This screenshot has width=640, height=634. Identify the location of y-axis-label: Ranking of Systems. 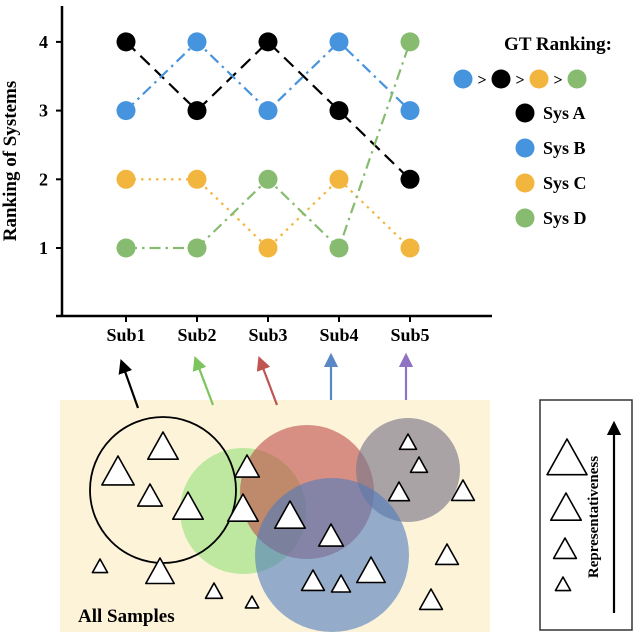
(10, 161).